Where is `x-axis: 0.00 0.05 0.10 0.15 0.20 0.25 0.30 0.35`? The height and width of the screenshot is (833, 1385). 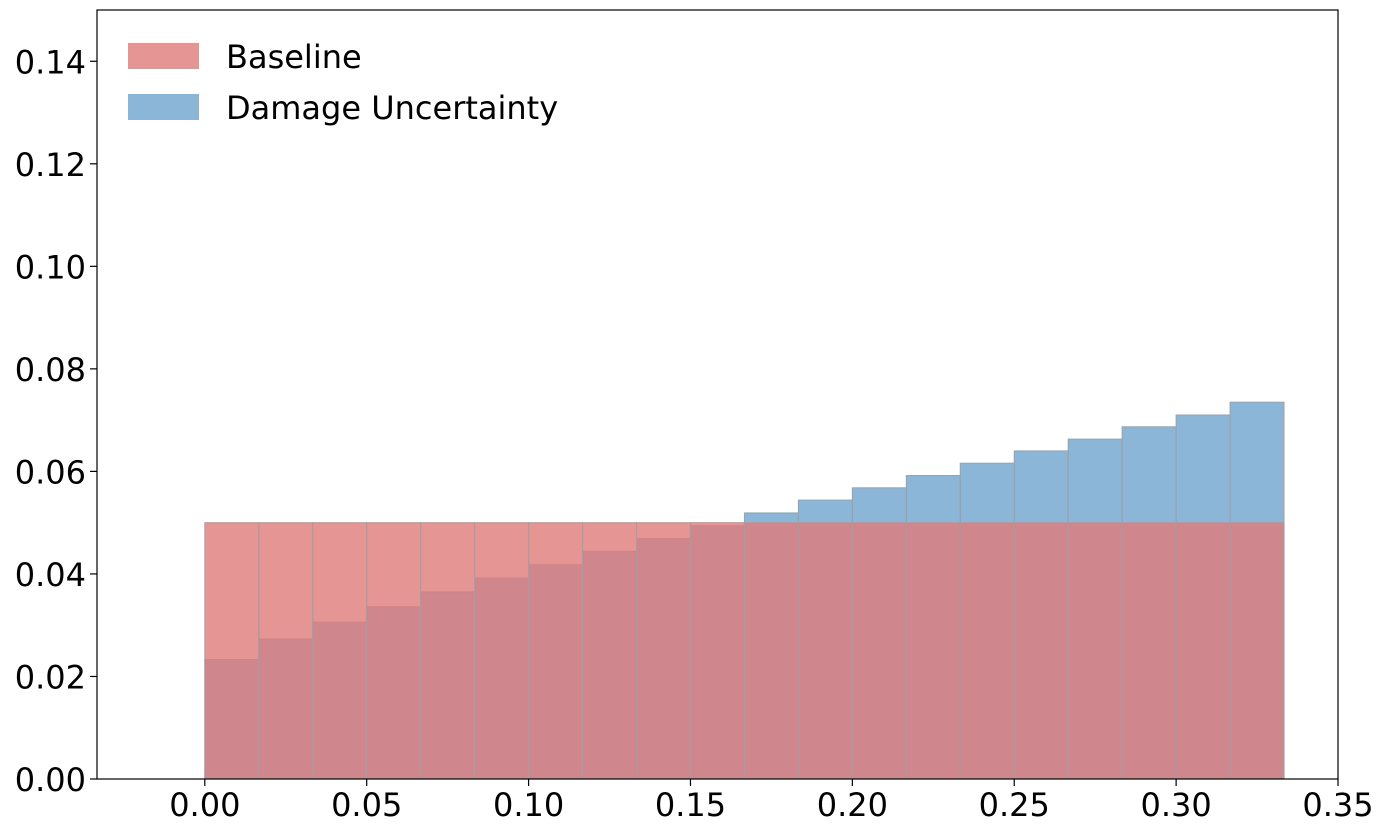 x-axis: 0.00 0.05 0.10 0.15 0.20 0.25 0.30 0.35 is located at coordinates (771, 801).